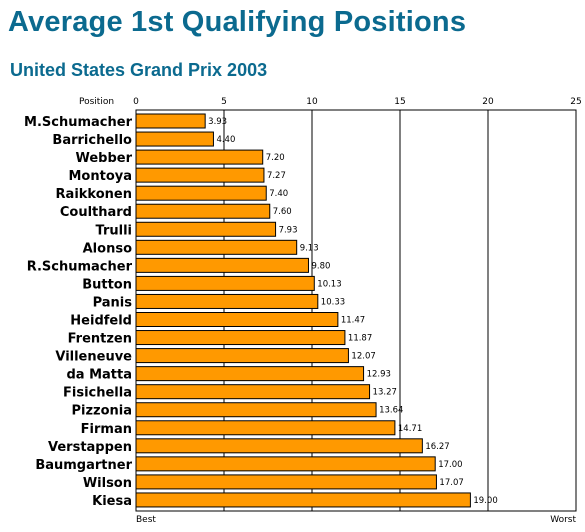  I want to click on category-label: Kiesa, so click(112, 501).